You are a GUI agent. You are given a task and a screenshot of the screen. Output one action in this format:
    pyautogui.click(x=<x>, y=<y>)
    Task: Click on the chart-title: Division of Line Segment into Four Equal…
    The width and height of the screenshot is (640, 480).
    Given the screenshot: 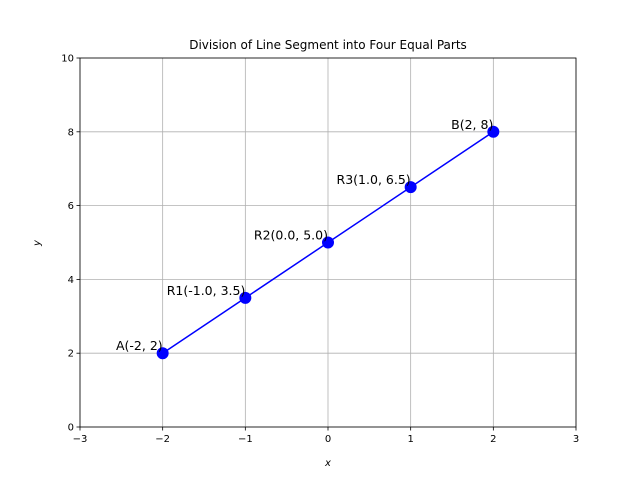 What is the action you would take?
    pyautogui.click(x=328, y=45)
    